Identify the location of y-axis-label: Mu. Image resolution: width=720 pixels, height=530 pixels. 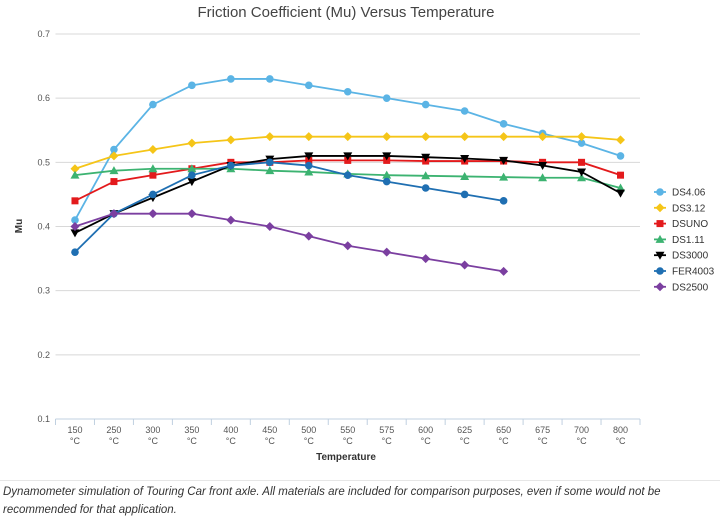
(19, 226).